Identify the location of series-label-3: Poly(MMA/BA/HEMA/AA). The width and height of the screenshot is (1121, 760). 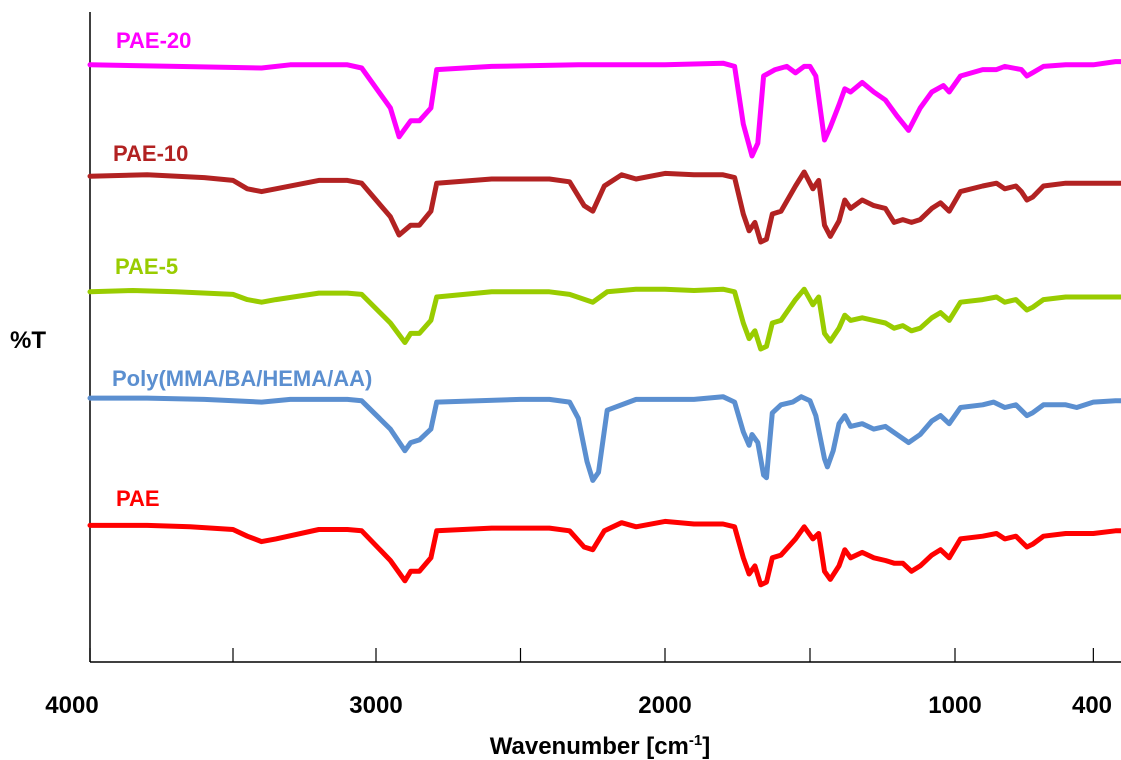
(242, 378).